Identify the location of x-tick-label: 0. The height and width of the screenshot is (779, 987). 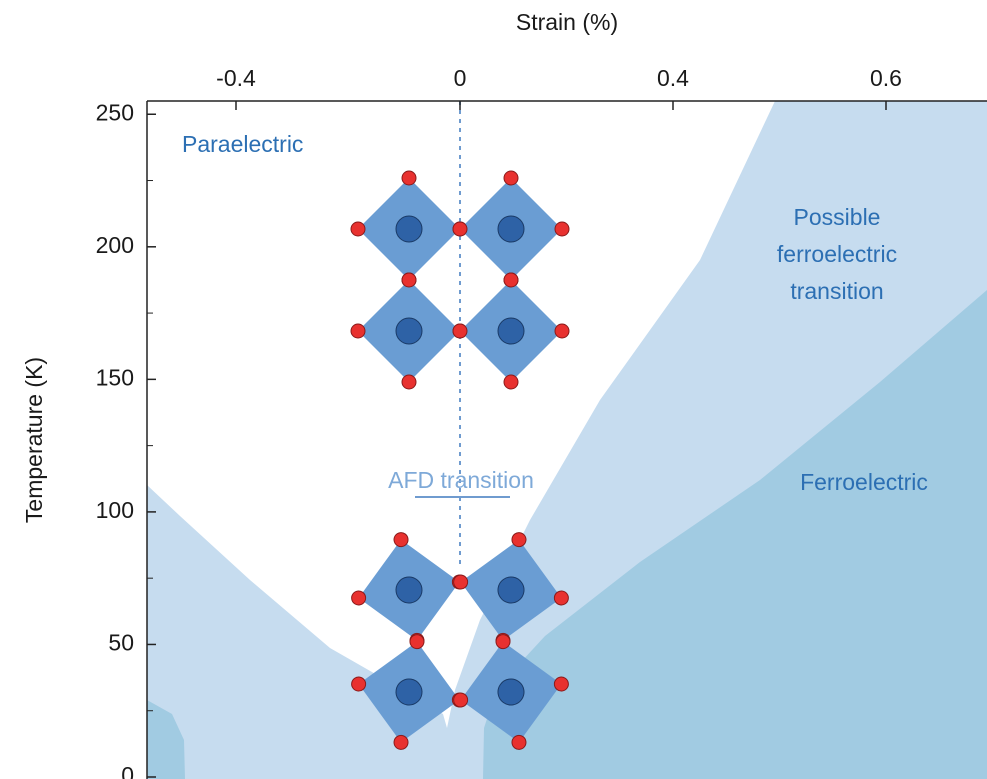
(460, 78).